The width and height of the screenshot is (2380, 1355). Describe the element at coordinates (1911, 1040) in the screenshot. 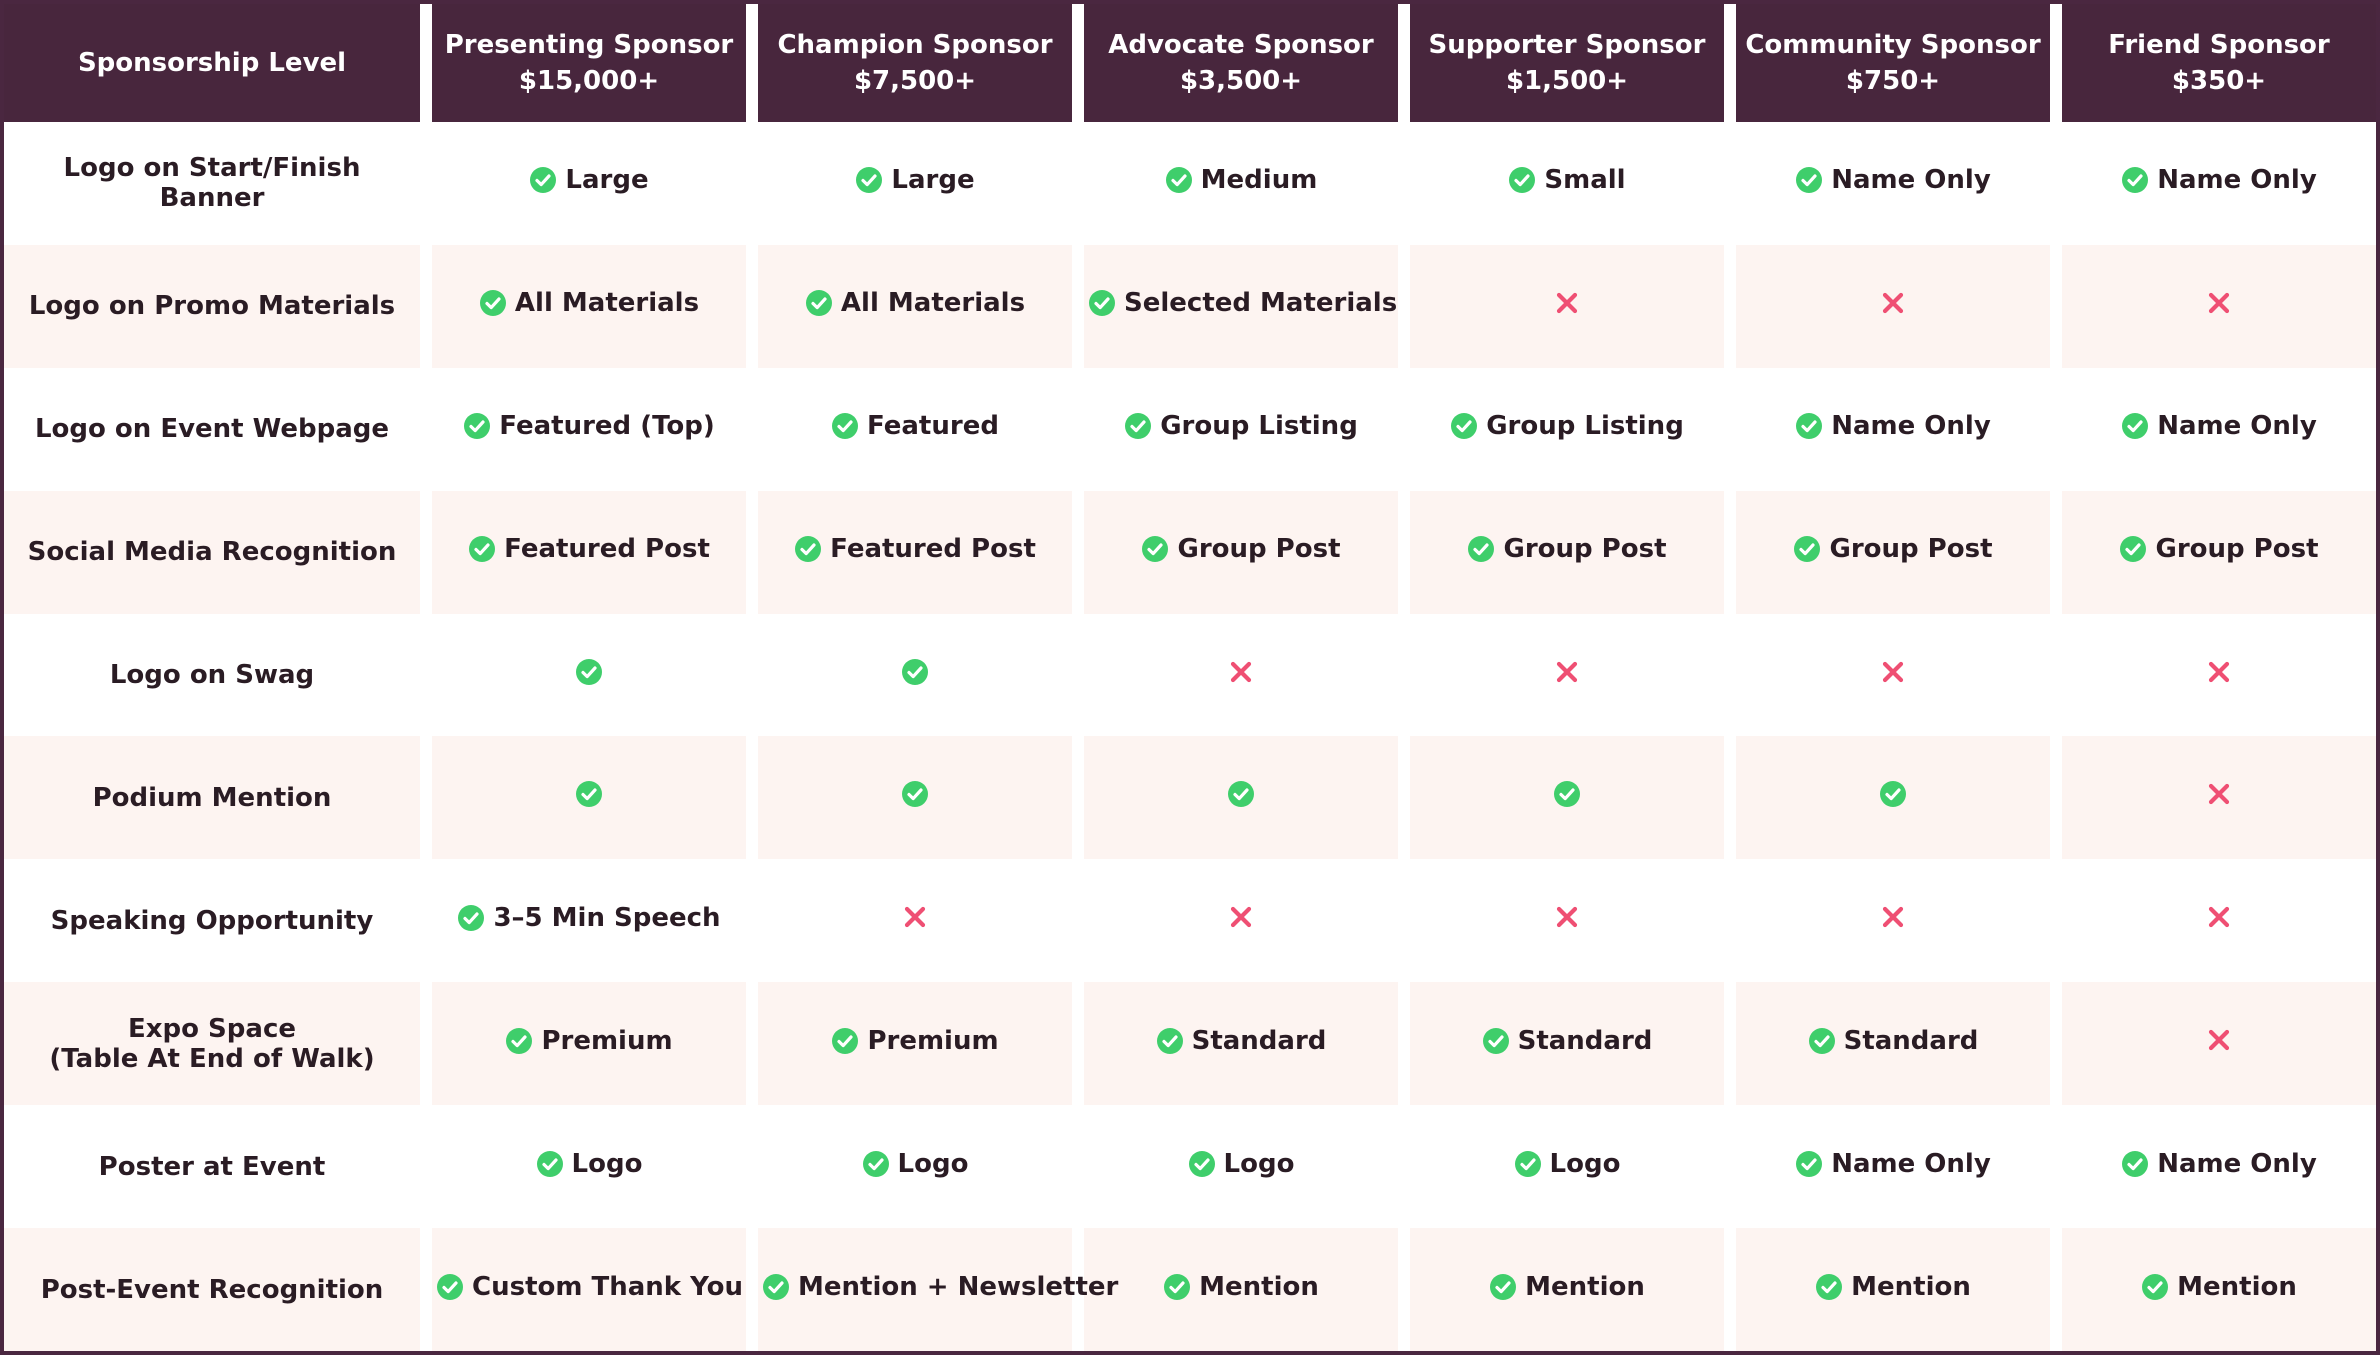

I see `benefit-text: Standard` at that location.